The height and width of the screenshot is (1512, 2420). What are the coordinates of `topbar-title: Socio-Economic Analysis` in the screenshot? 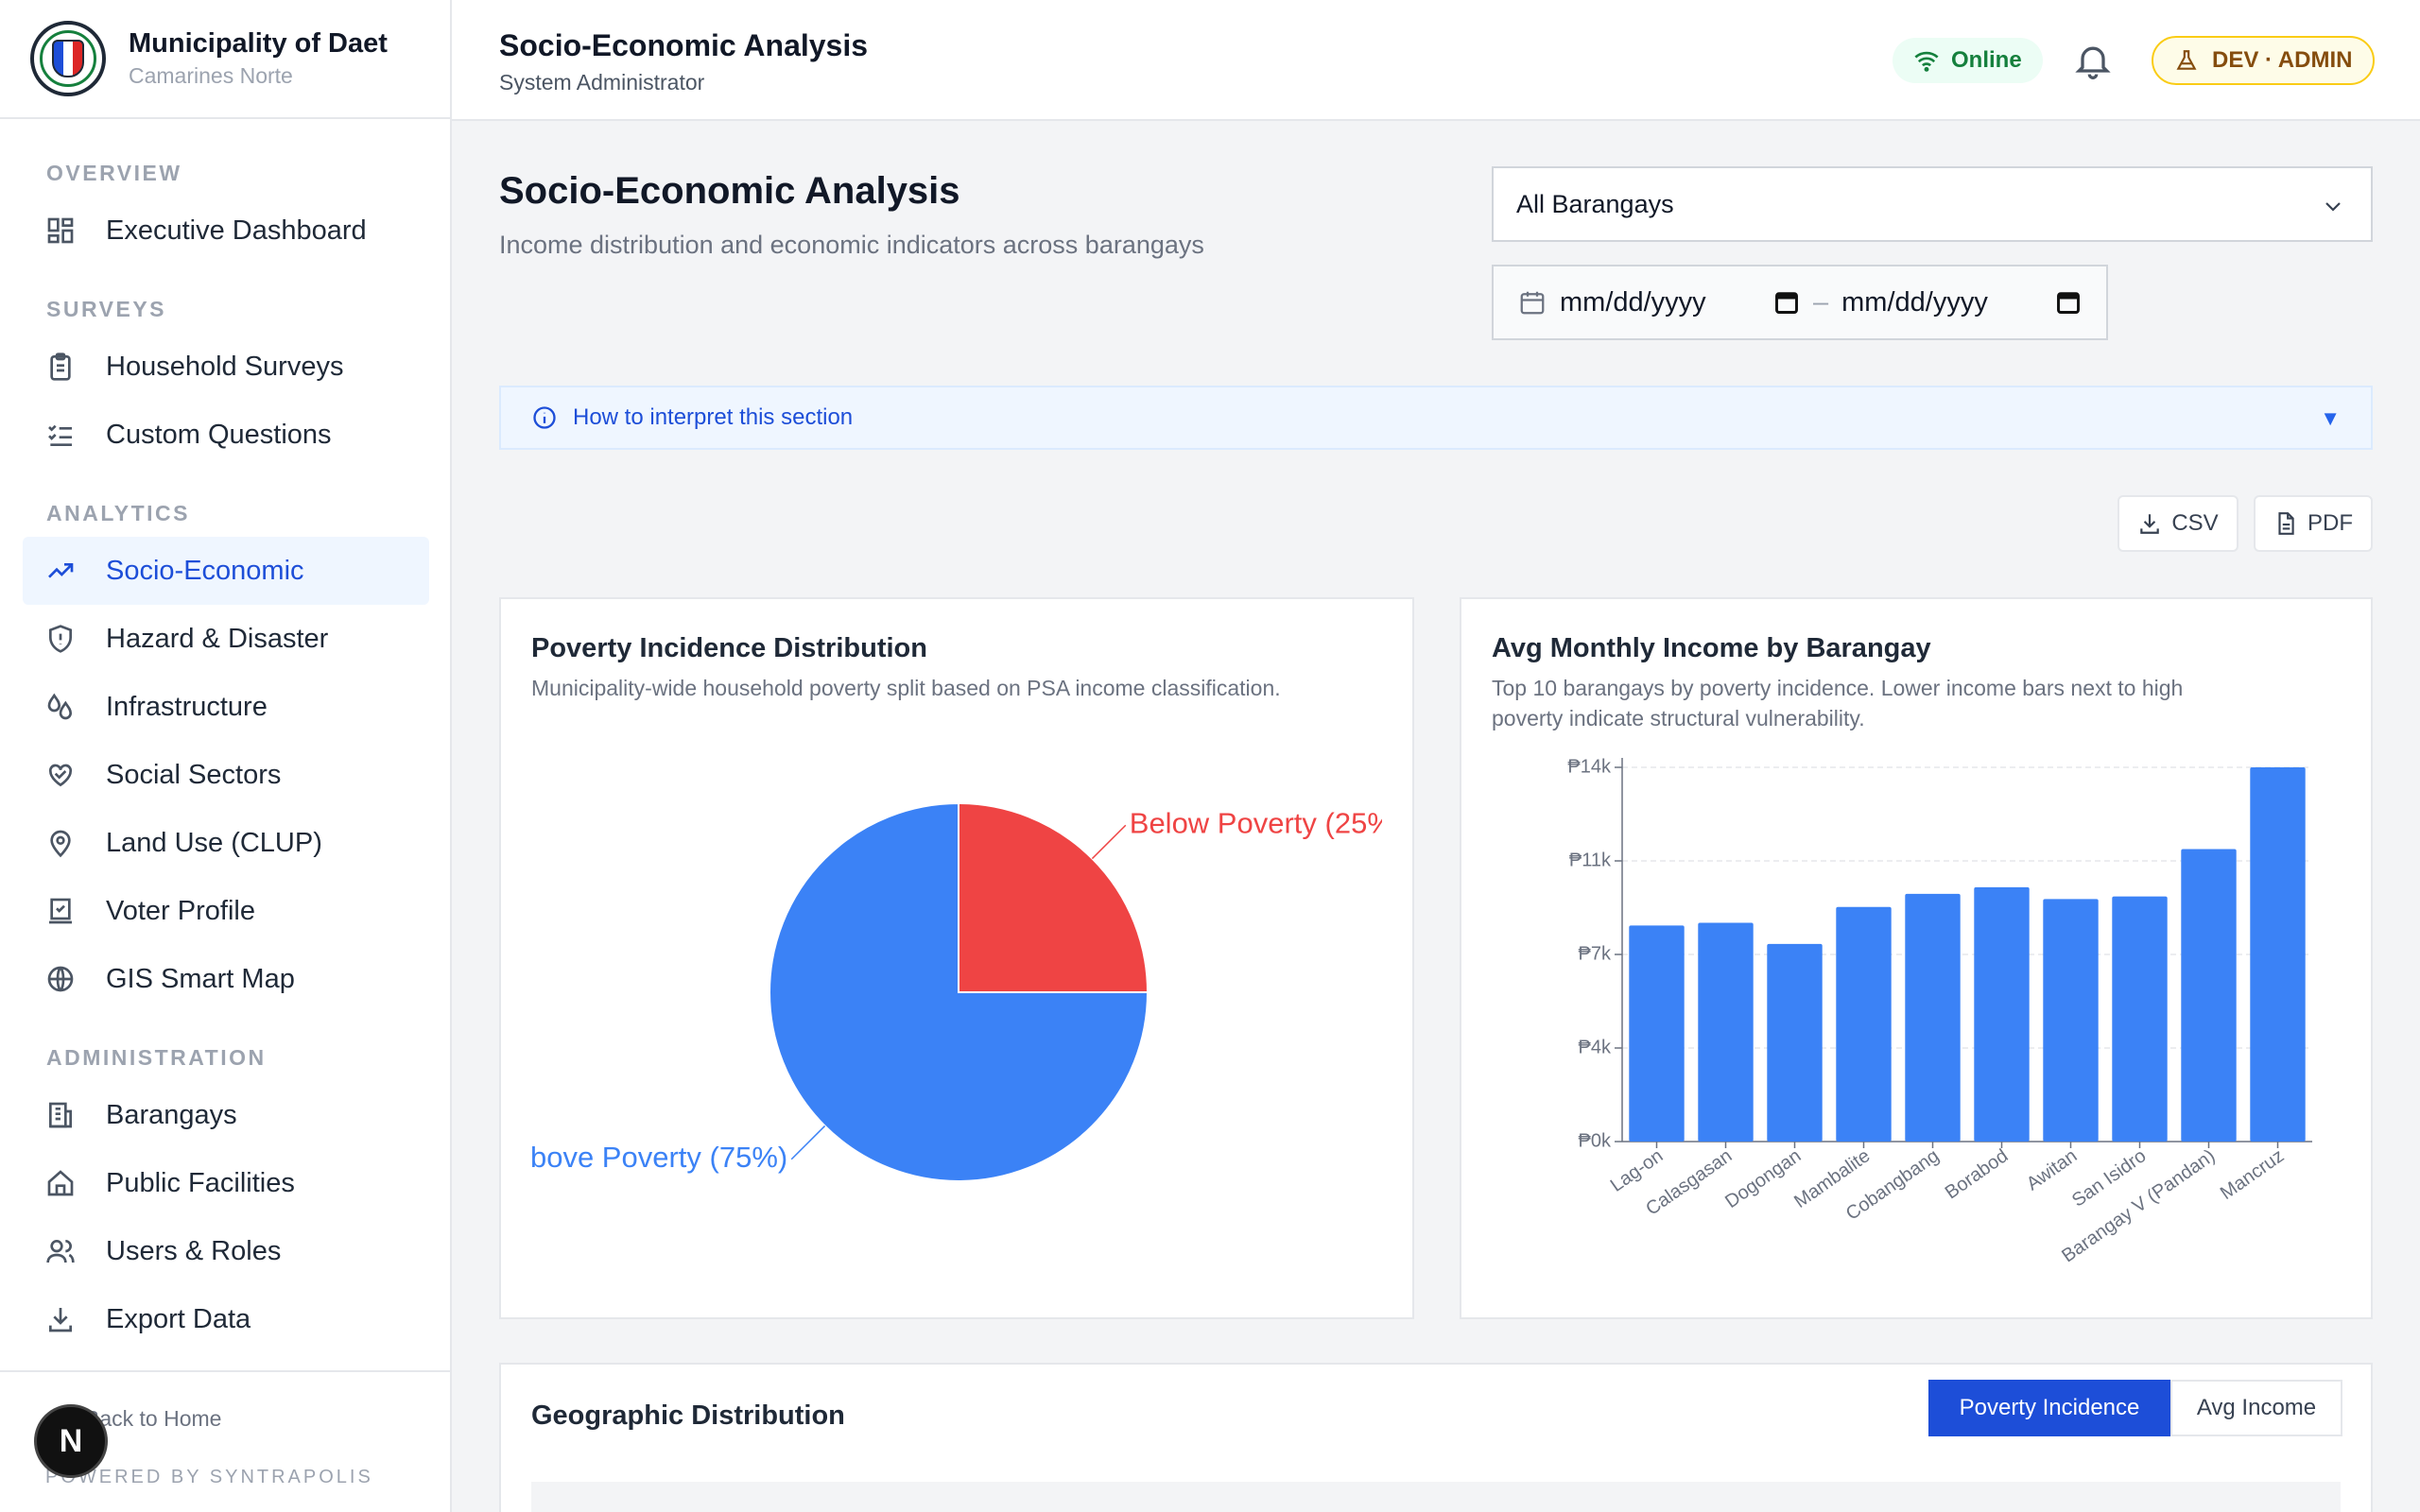 It's located at (684, 45).